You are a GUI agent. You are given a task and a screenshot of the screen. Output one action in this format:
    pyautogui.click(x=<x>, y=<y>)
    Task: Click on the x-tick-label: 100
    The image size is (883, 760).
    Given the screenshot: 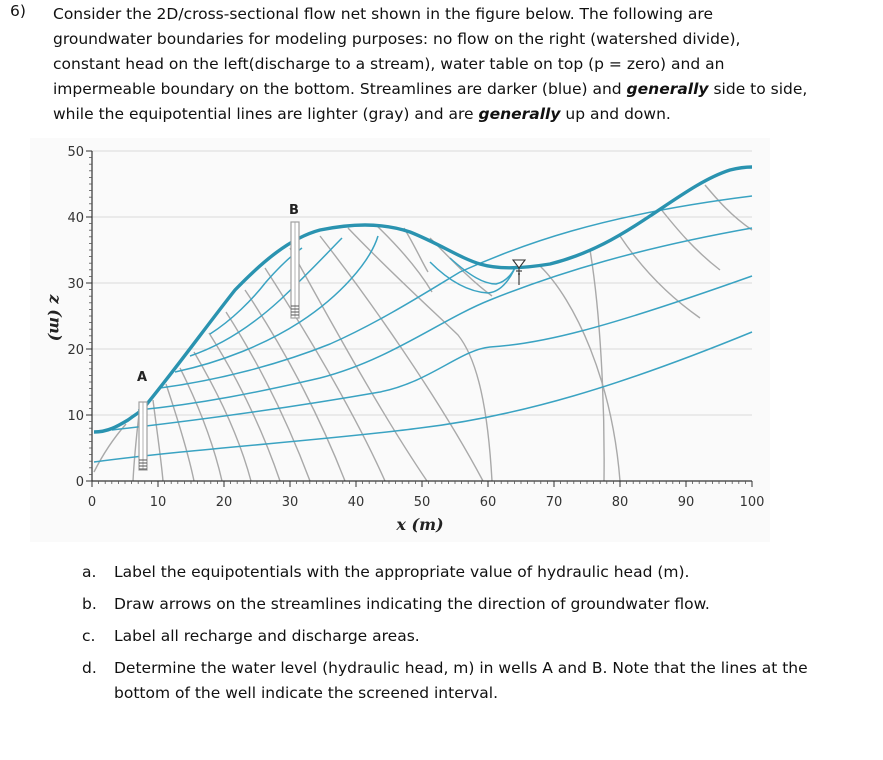 What is the action you would take?
    pyautogui.click(x=752, y=502)
    